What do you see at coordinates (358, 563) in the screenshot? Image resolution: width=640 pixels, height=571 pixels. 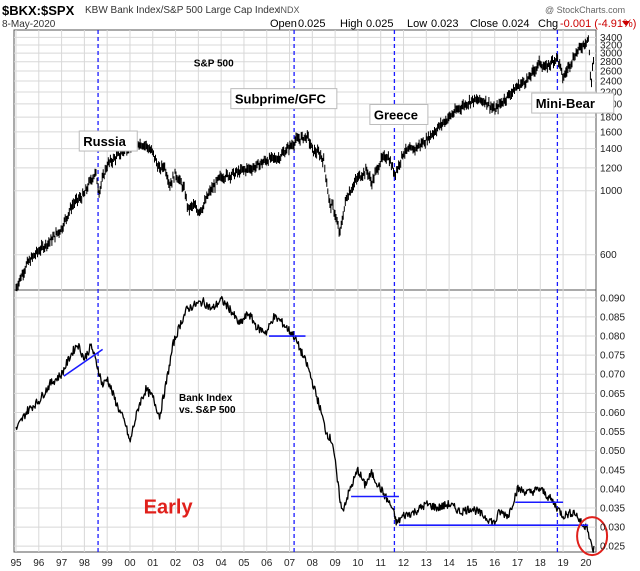 I see `year-tick-label: 10` at bounding box center [358, 563].